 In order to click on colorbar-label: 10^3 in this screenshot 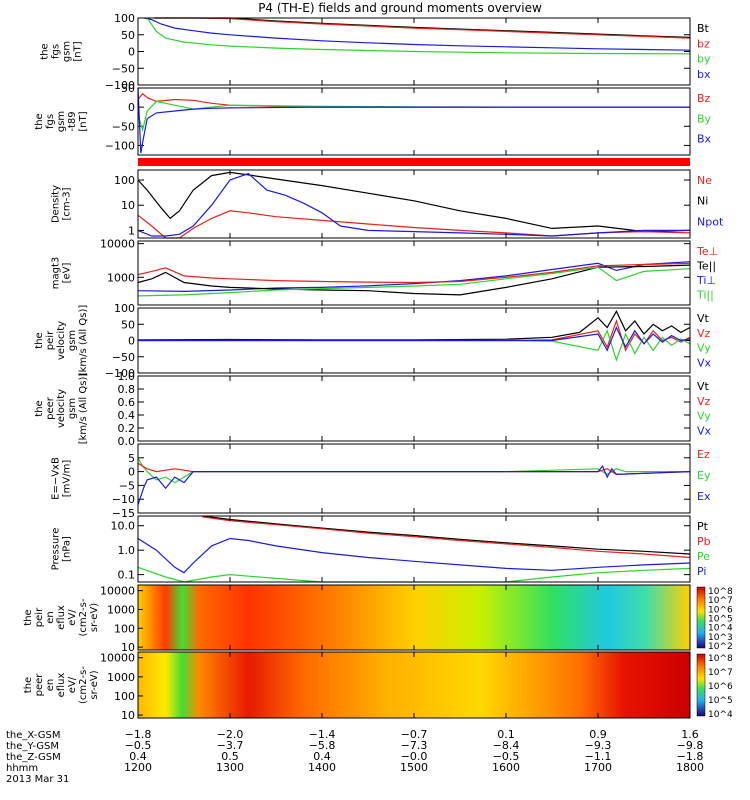, I will do `click(720, 638)`.